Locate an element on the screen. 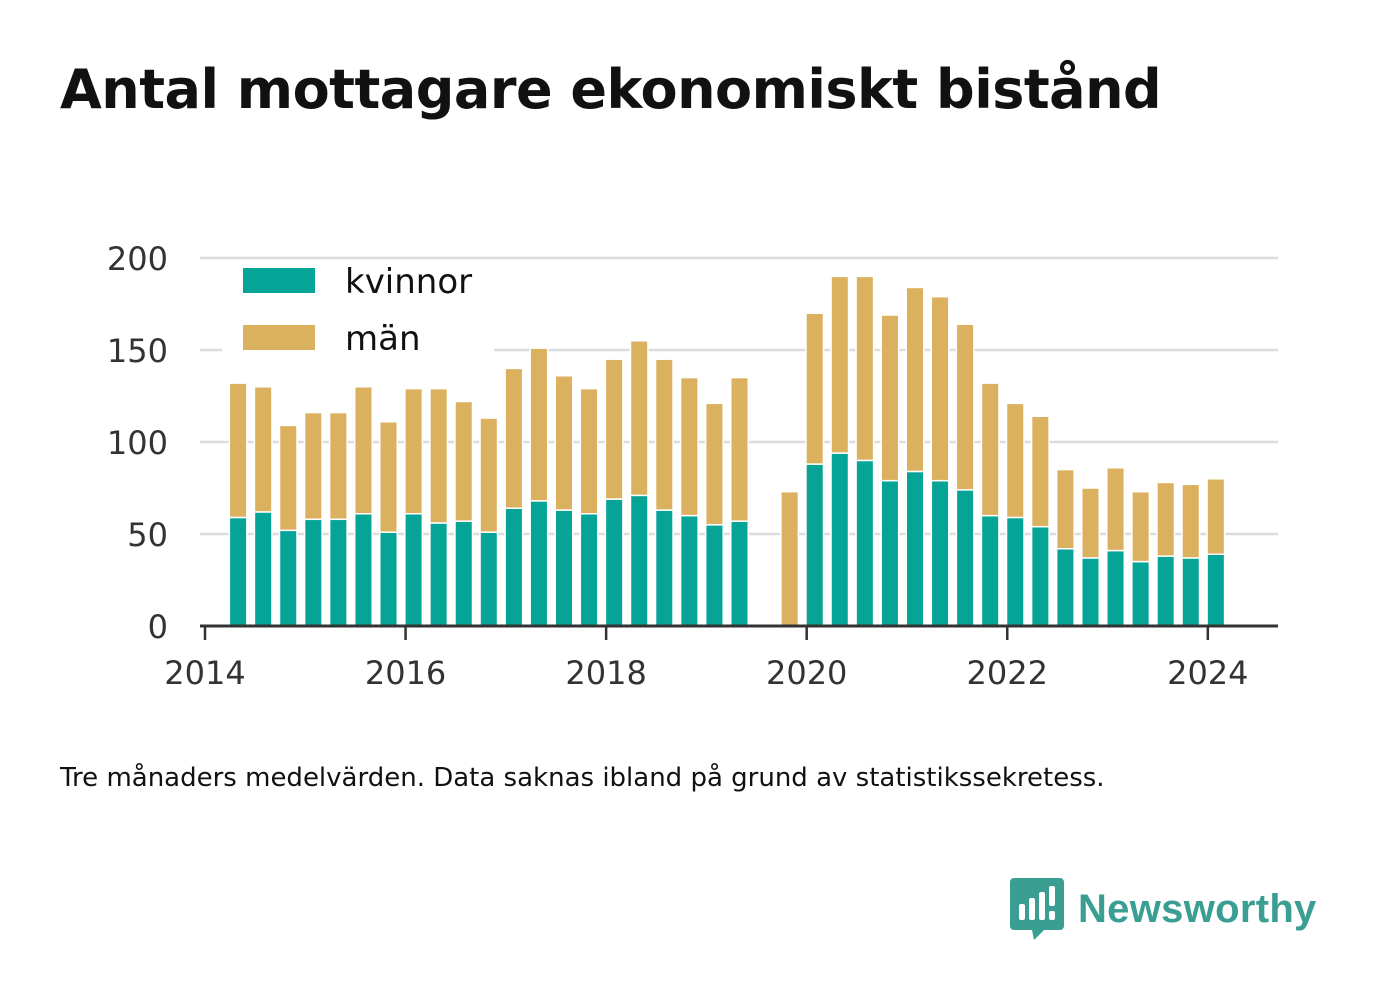 Image resolution: width=1382 pixels, height=999 pixels. y-tick-label: 200 is located at coordinates (137, 259).